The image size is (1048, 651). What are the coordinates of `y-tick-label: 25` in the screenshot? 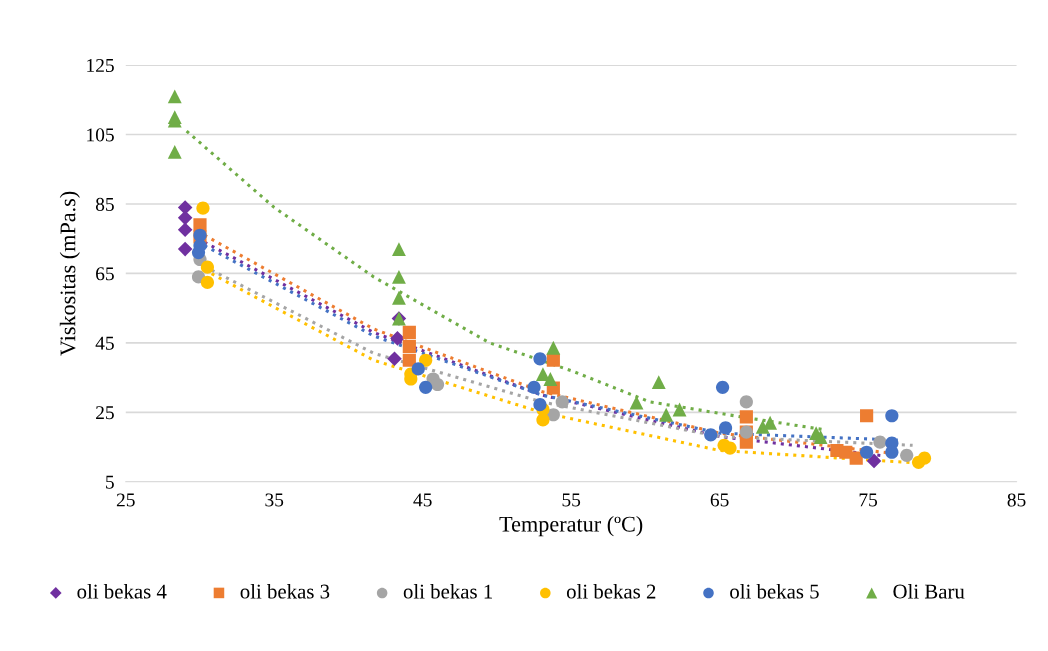 It's located at (105, 413).